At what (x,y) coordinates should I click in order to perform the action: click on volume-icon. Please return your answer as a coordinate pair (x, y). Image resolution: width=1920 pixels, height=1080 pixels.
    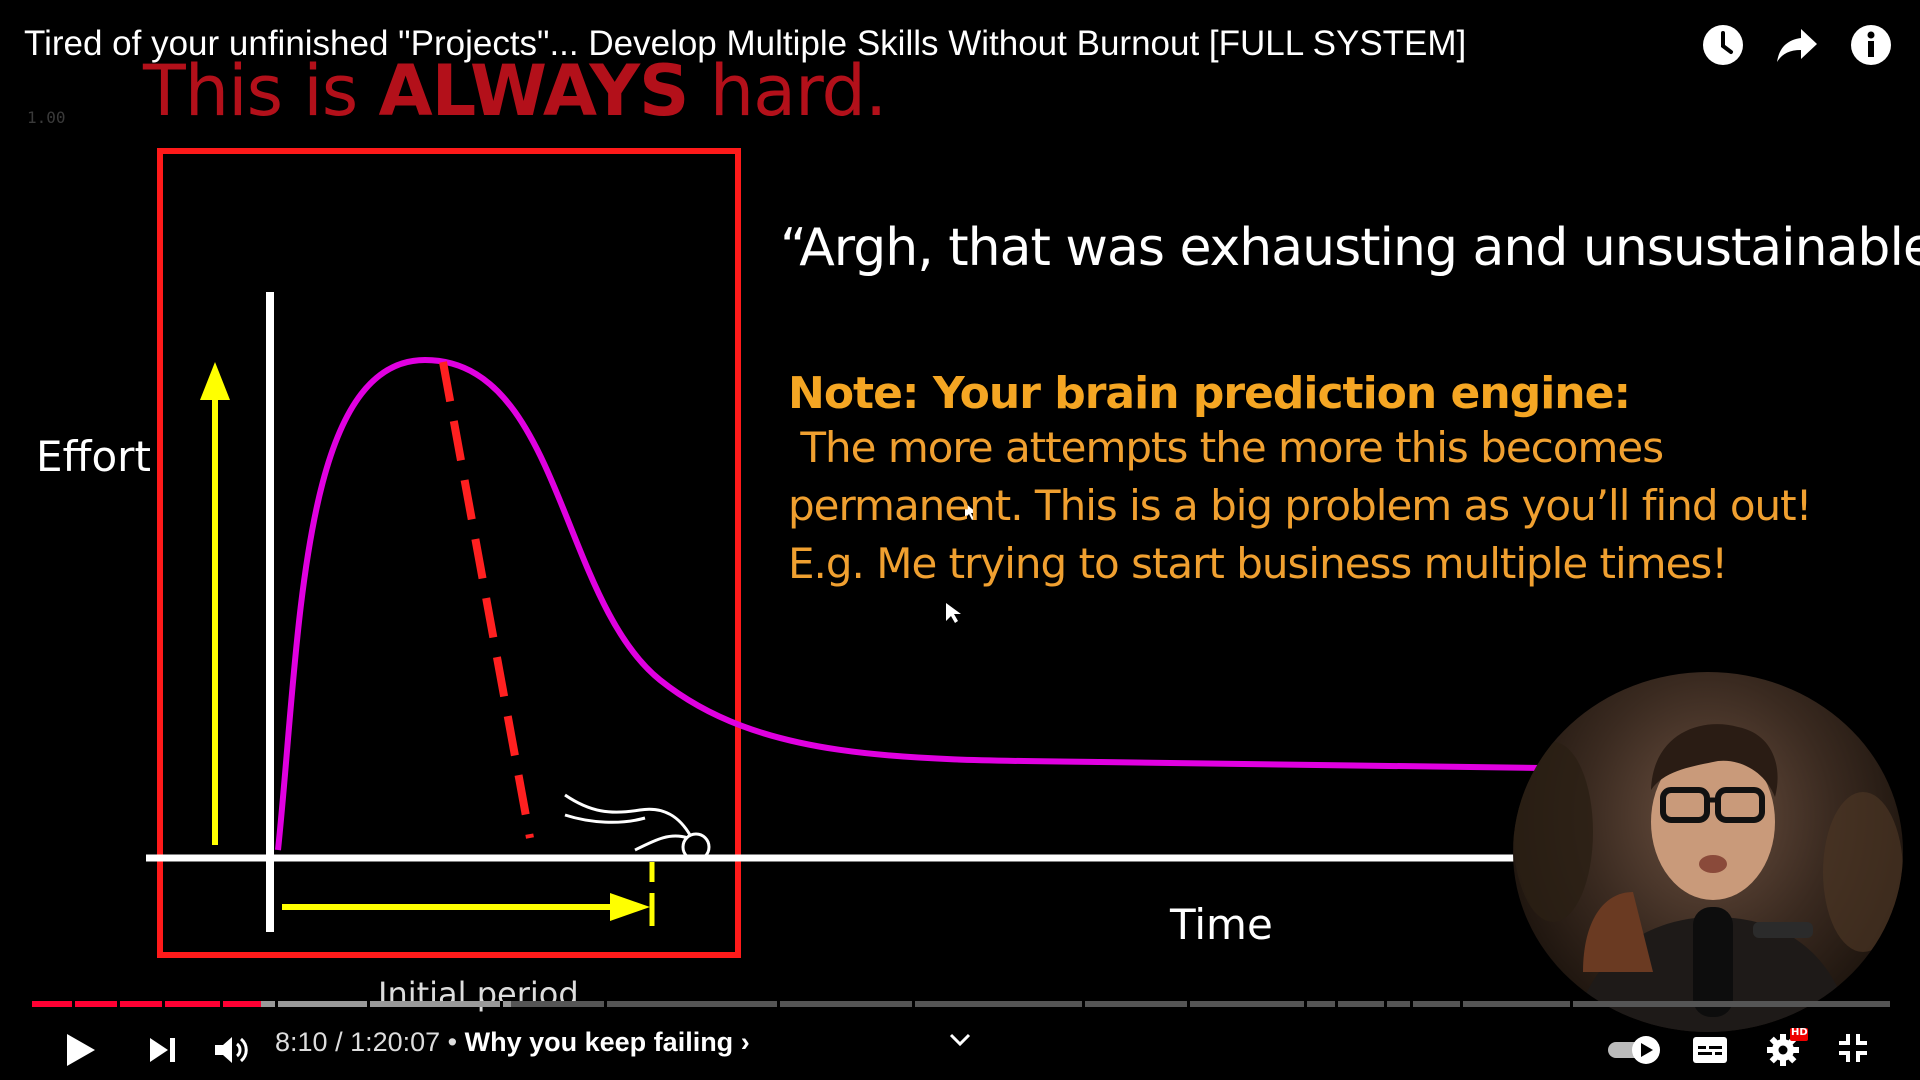
    Looking at the image, I should click on (231, 1050).